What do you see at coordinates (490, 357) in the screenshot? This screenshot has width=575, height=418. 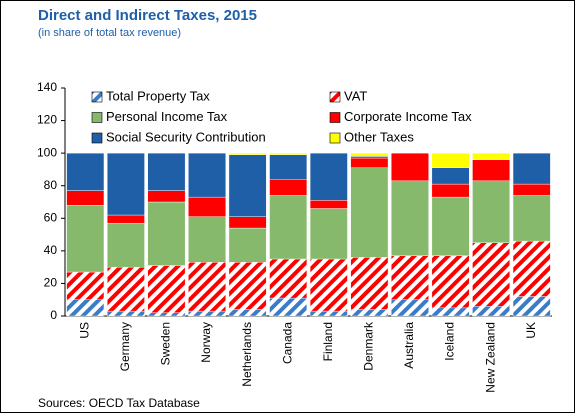 I see `x-tick-label: New Zealand` at bounding box center [490, 357].